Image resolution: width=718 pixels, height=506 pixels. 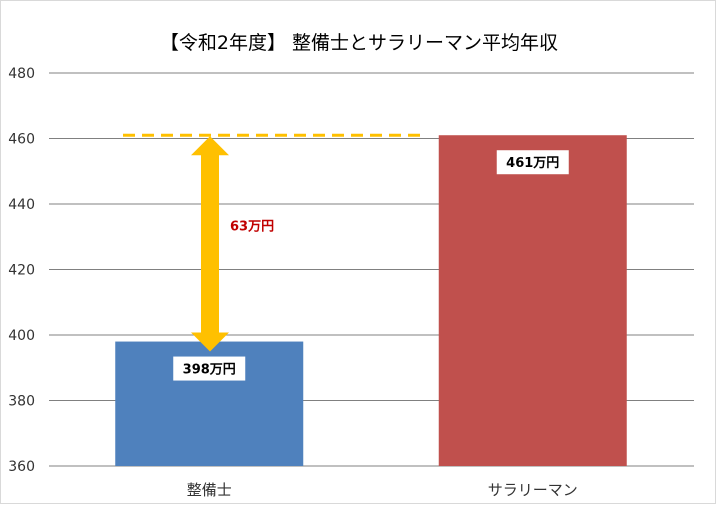 I want to click on y-tick-label: 440, so click(x=21, y=205).